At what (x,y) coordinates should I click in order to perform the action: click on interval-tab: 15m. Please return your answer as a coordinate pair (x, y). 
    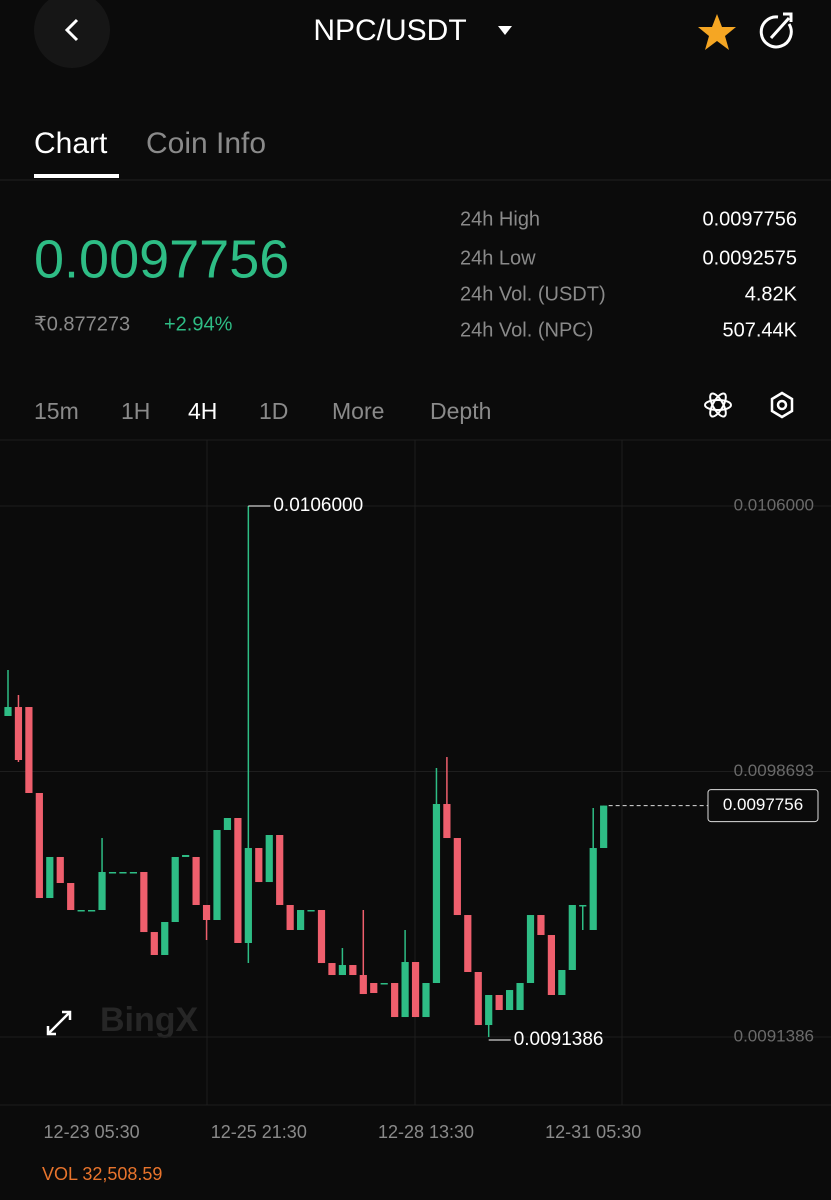
    Looking at the image, I should click on (56, 411).